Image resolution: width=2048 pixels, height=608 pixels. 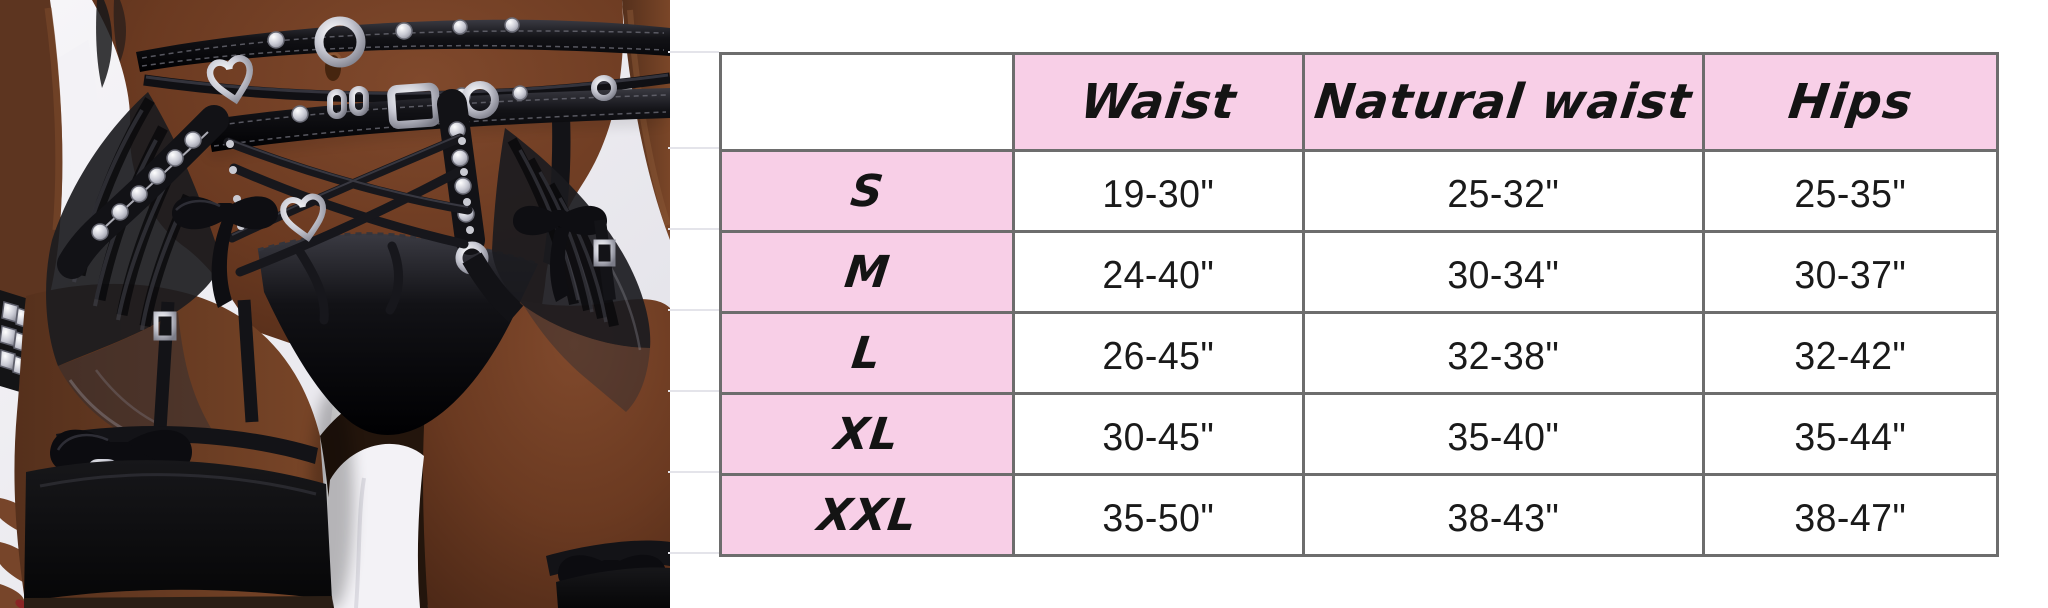 I want to click on waist-value: 35-50", so click(x=1158, y=518).